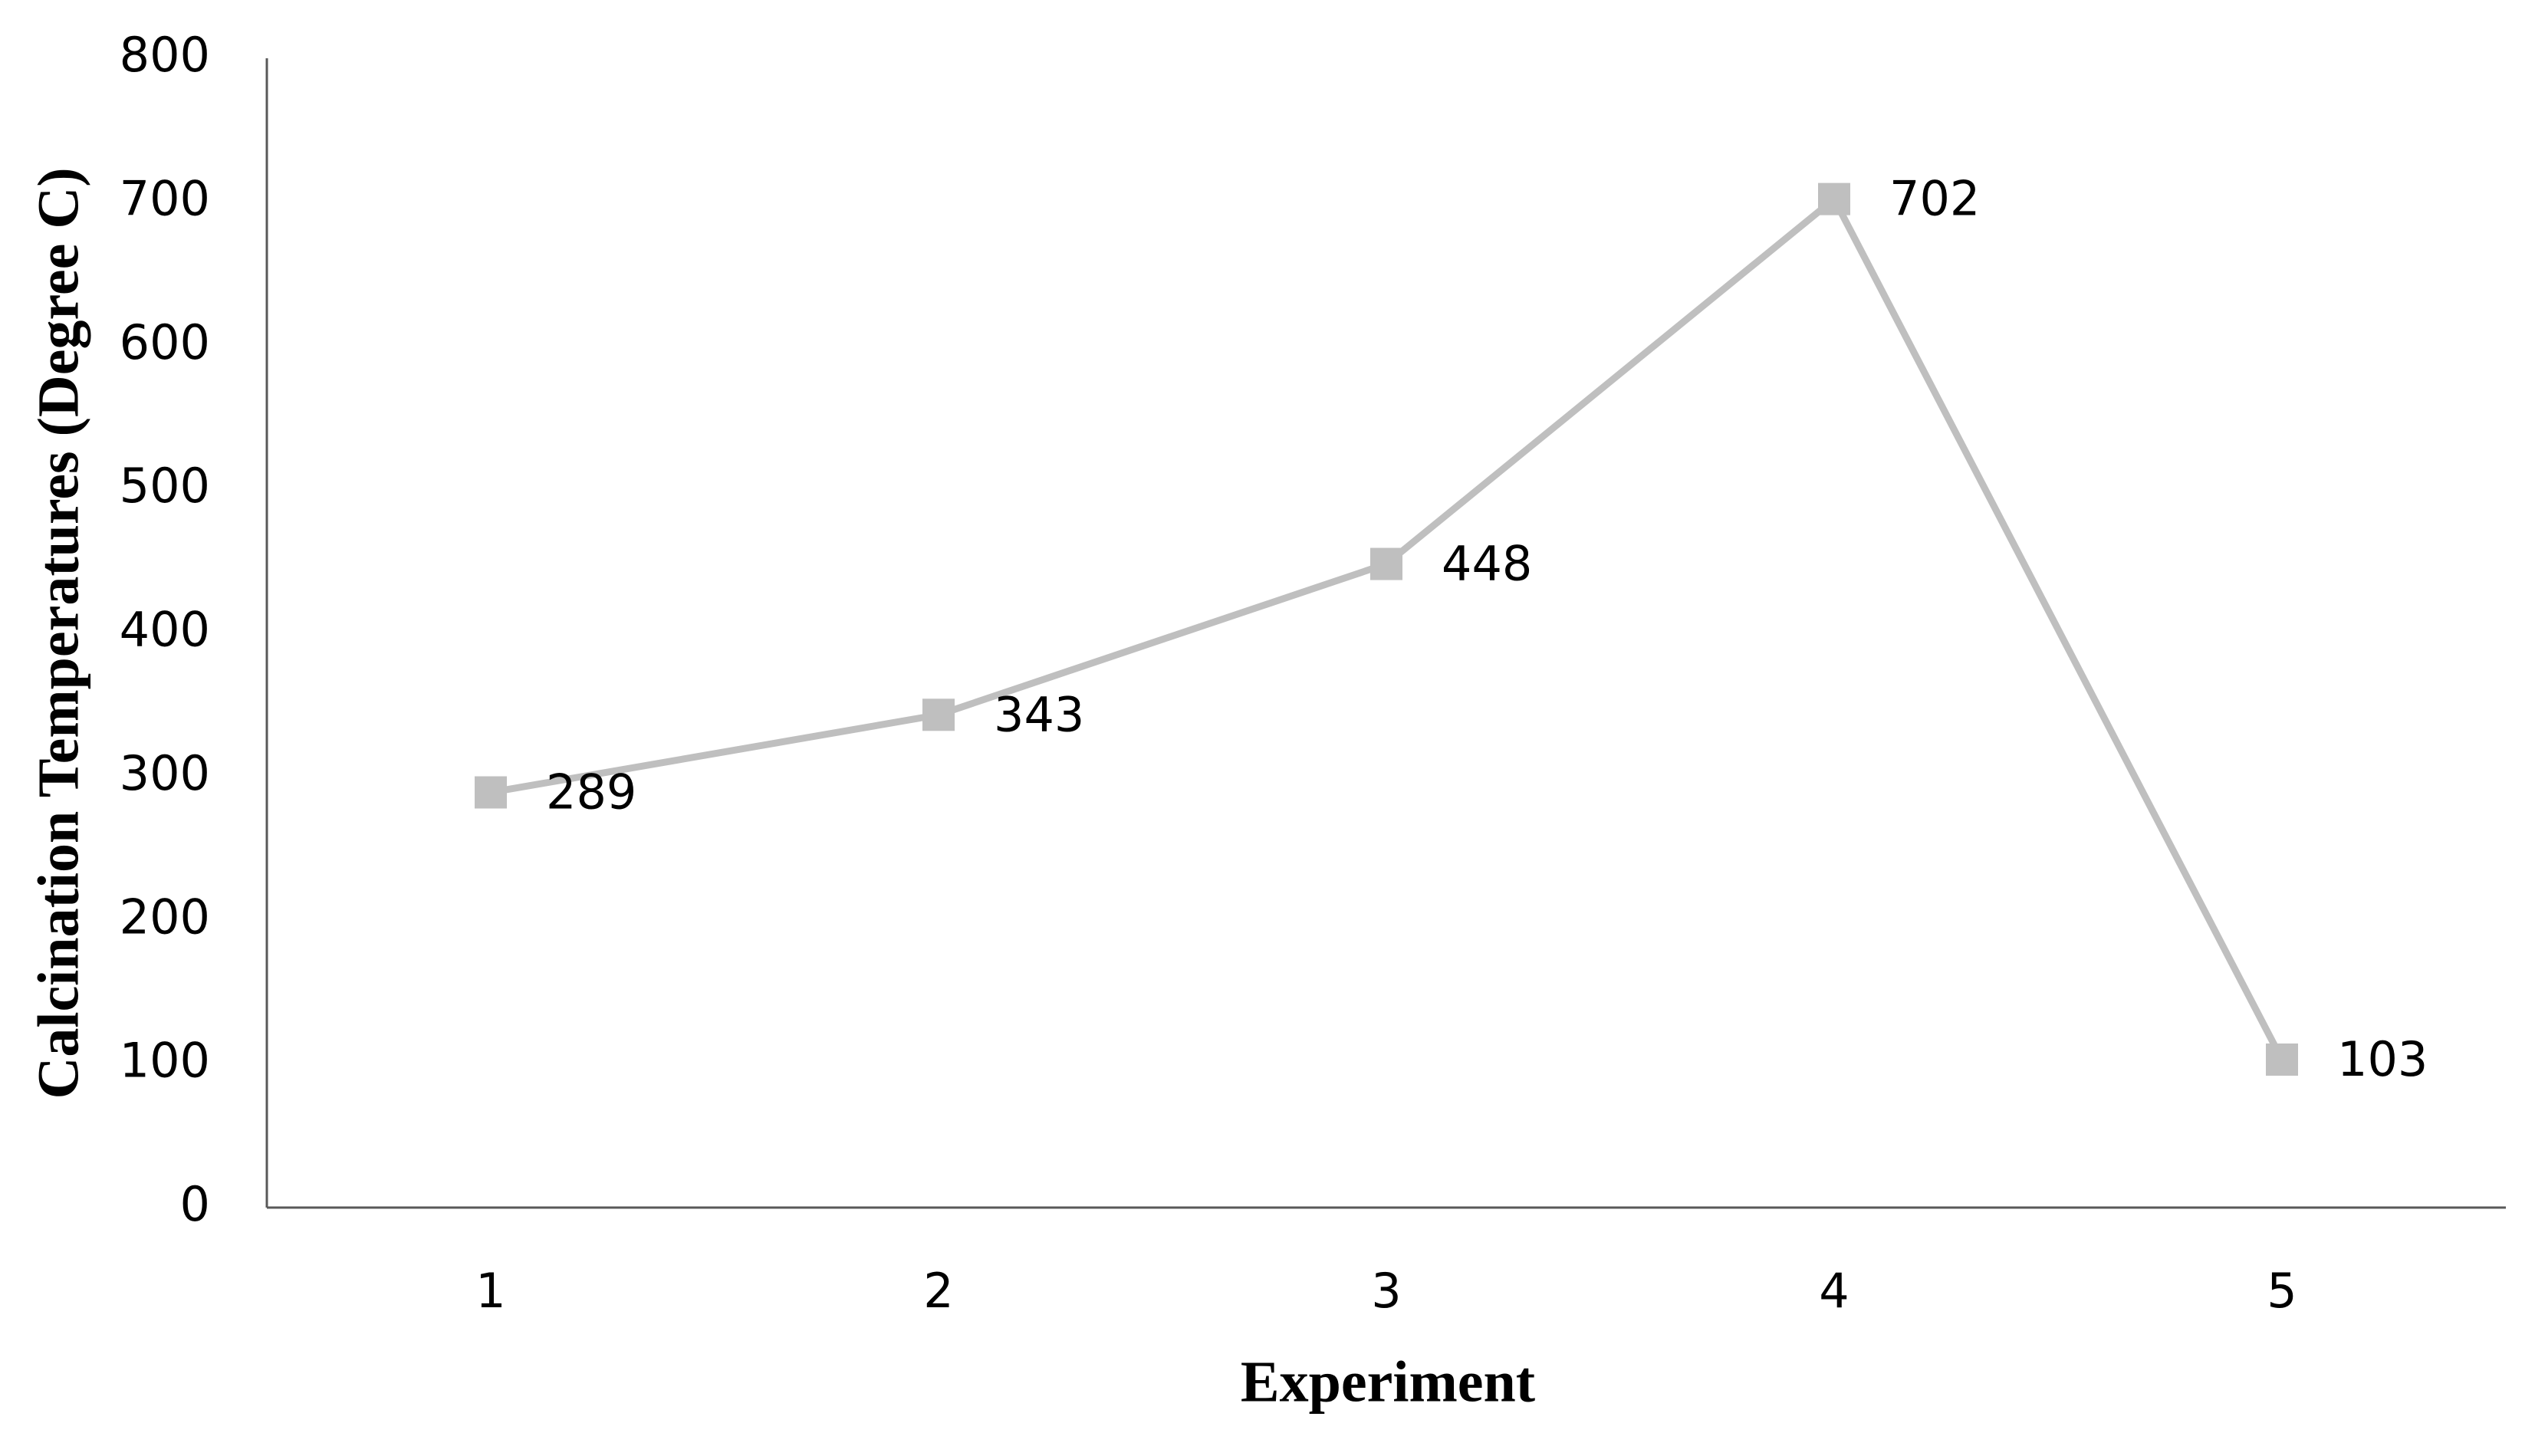 Image resolution: width=2535 pixels, height=1456 pixels. I want to click on y-tick-label: 300, so click(165, 773).